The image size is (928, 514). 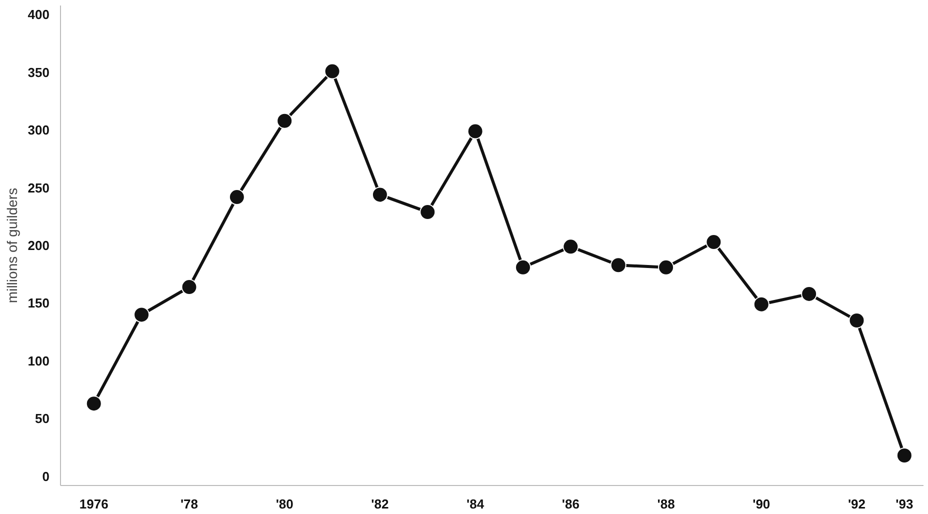 I want to click on y-tick-label: 300, so click(x=39, y=130).